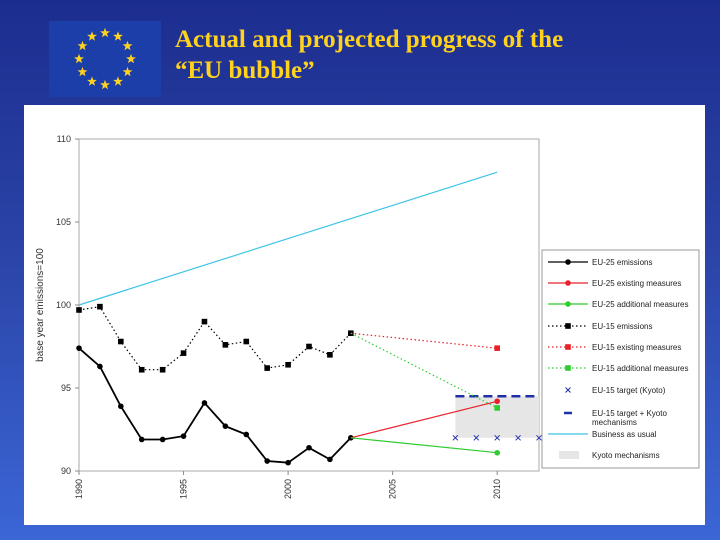 This screenshot has height=540, width=720. I want to click on legend-marker-eu25_additional, so click(568, 304).